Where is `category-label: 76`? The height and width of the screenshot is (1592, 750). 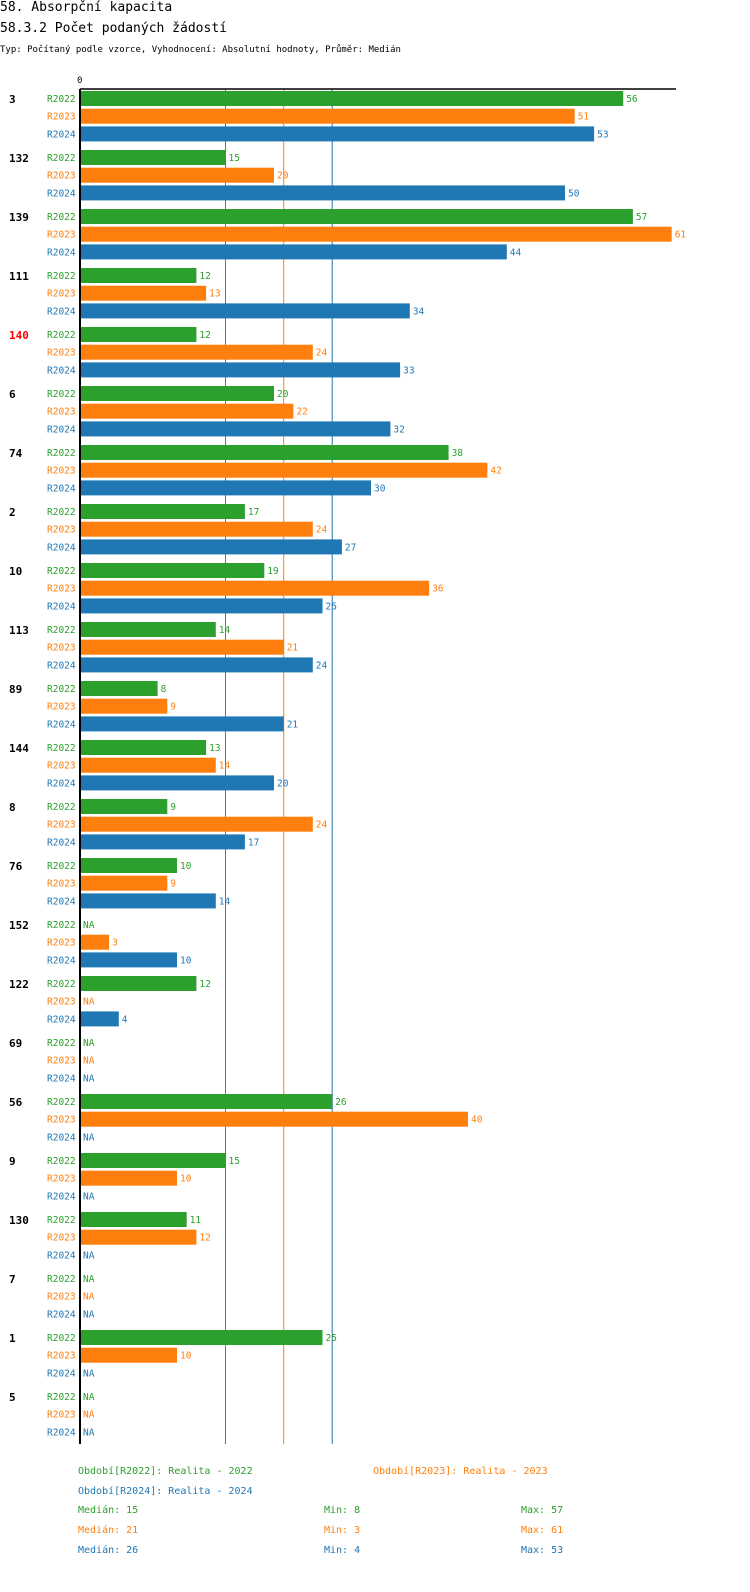 category-label: 76 is located at coordinates (16, 866).